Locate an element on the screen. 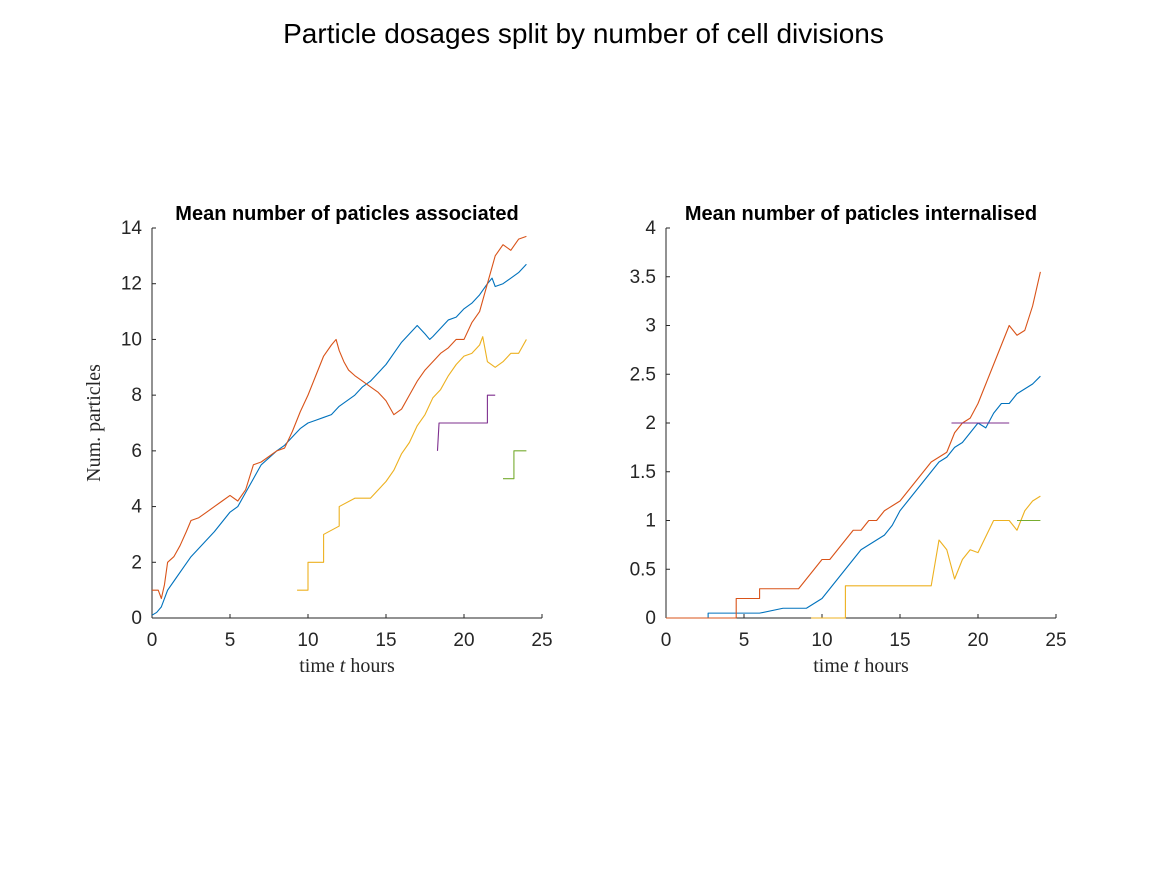 The width and height of the screenshot is (1167, 875). y-tick-label: 12 is located at coordinates (131, 284).